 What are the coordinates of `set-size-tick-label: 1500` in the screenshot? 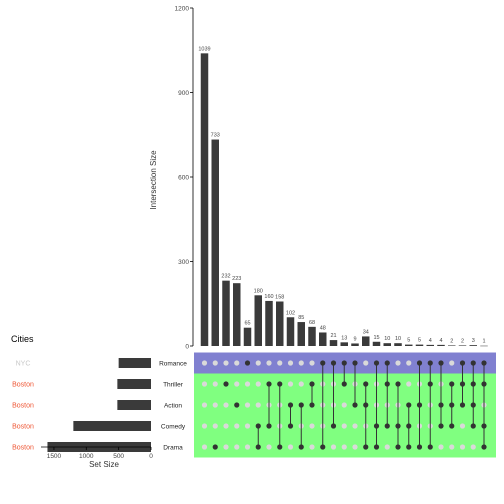 It's located at (54, 456).